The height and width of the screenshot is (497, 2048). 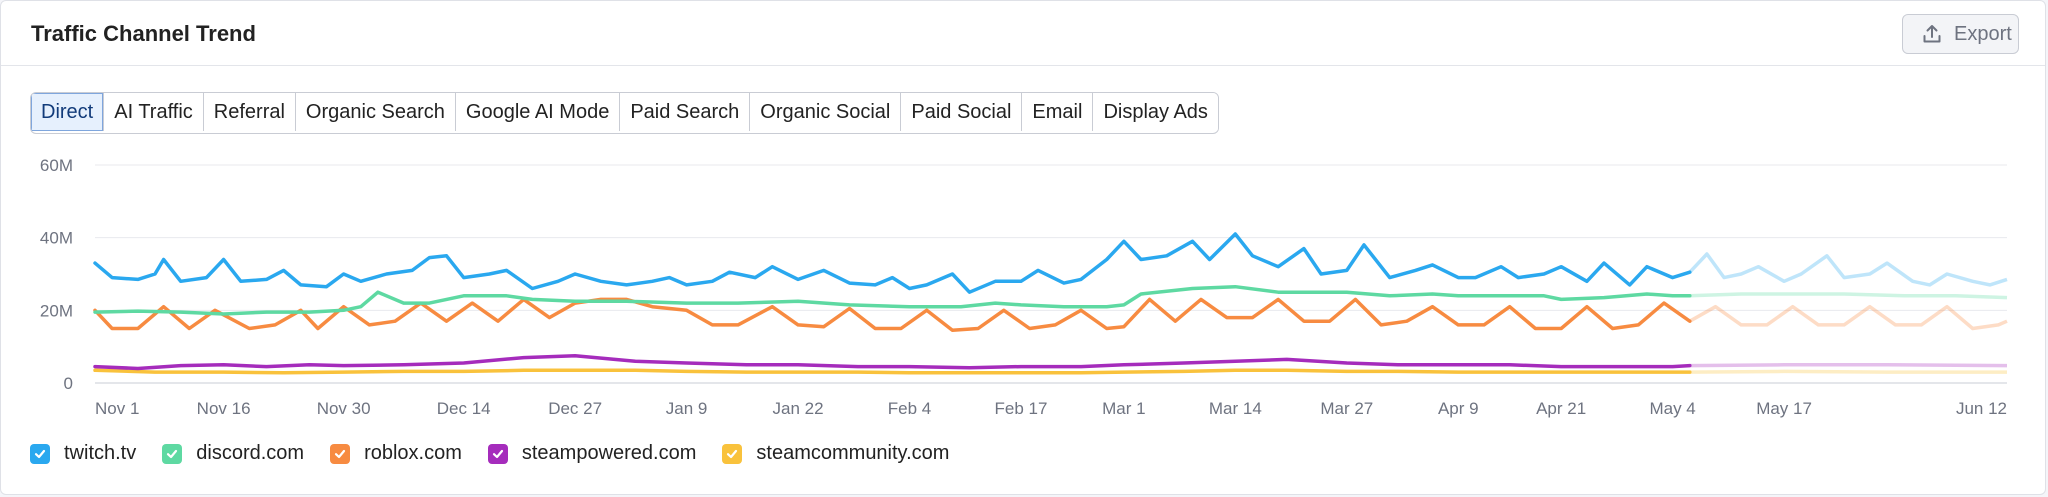 I want to click on export-button: Export, so click(x=1960, y=34).